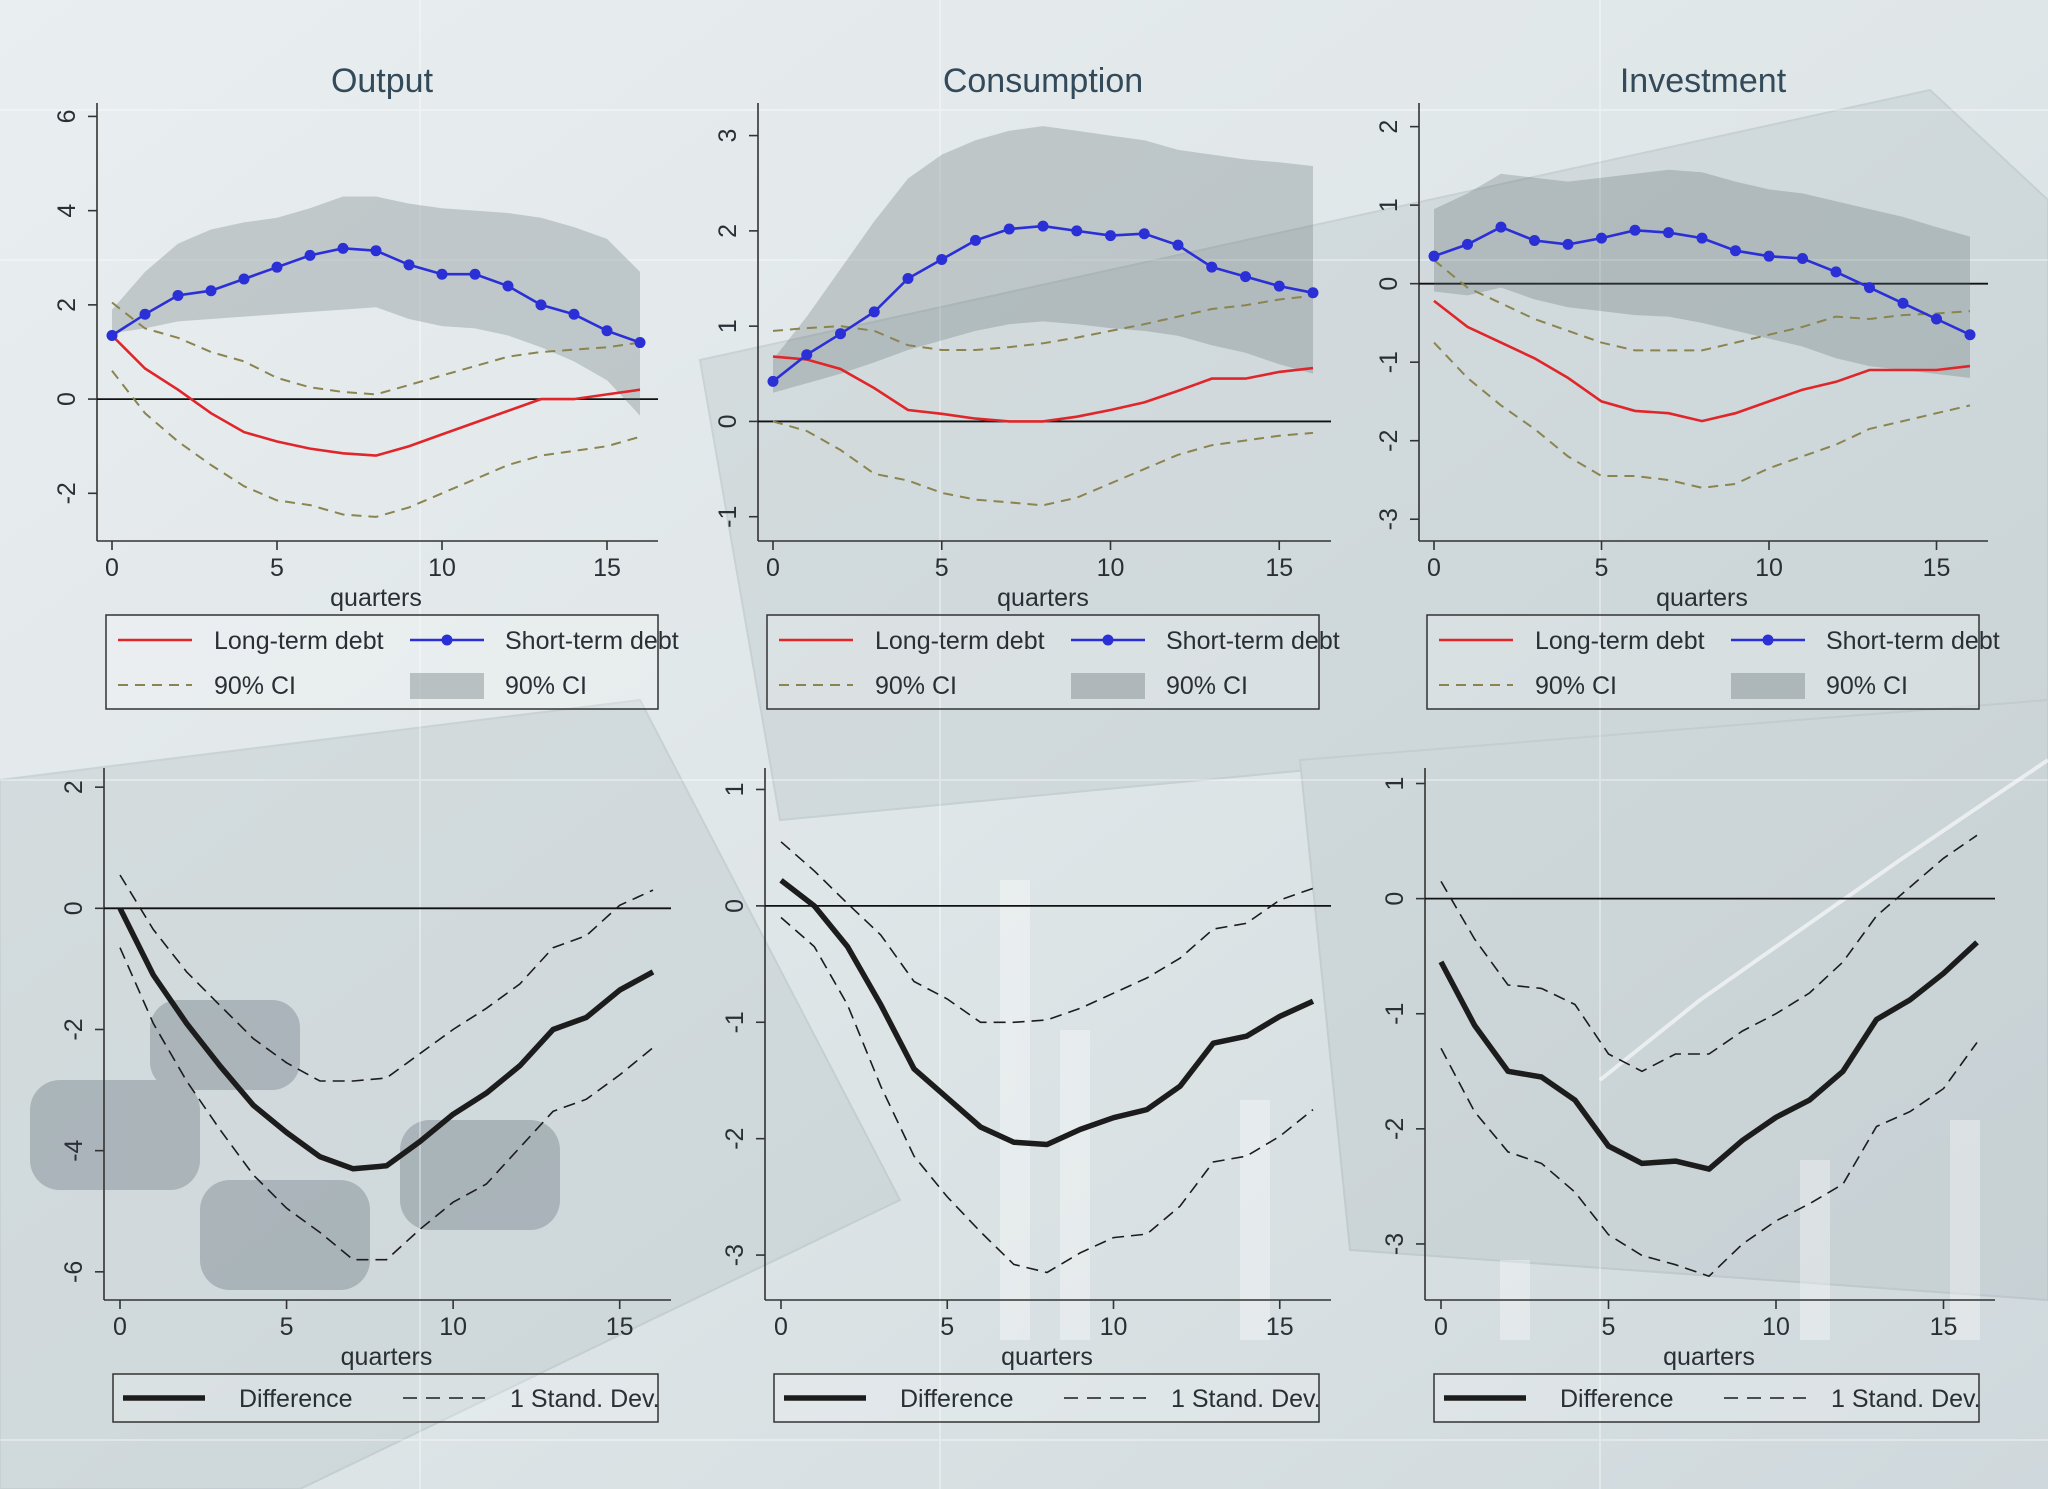 This screenshot has height=1489, width=2048. What do you see at coordinates (299, 641) in the screenshot?
I see `legend-long-term-label: Long-term debt` at bounding box center [299, 641].